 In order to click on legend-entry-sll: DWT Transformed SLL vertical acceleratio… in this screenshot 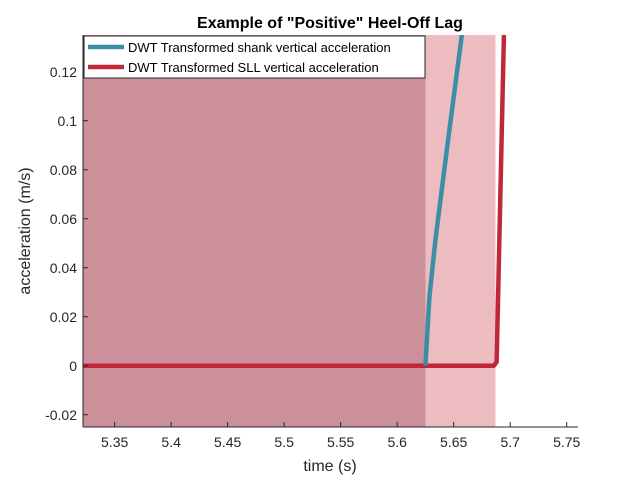, I will do `click(253, 67)`.